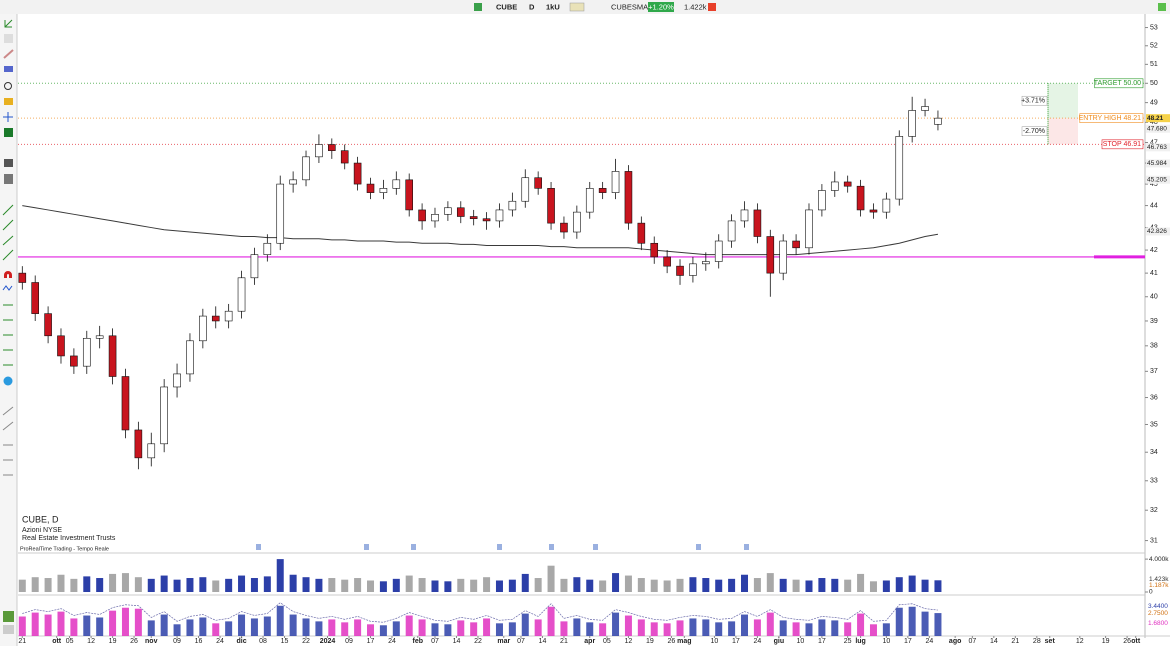 This screenshot has height=646, width=1170. Describe the element at coordinates (1119, 83) in the screenshot. I see `level-tag-box` at that location.